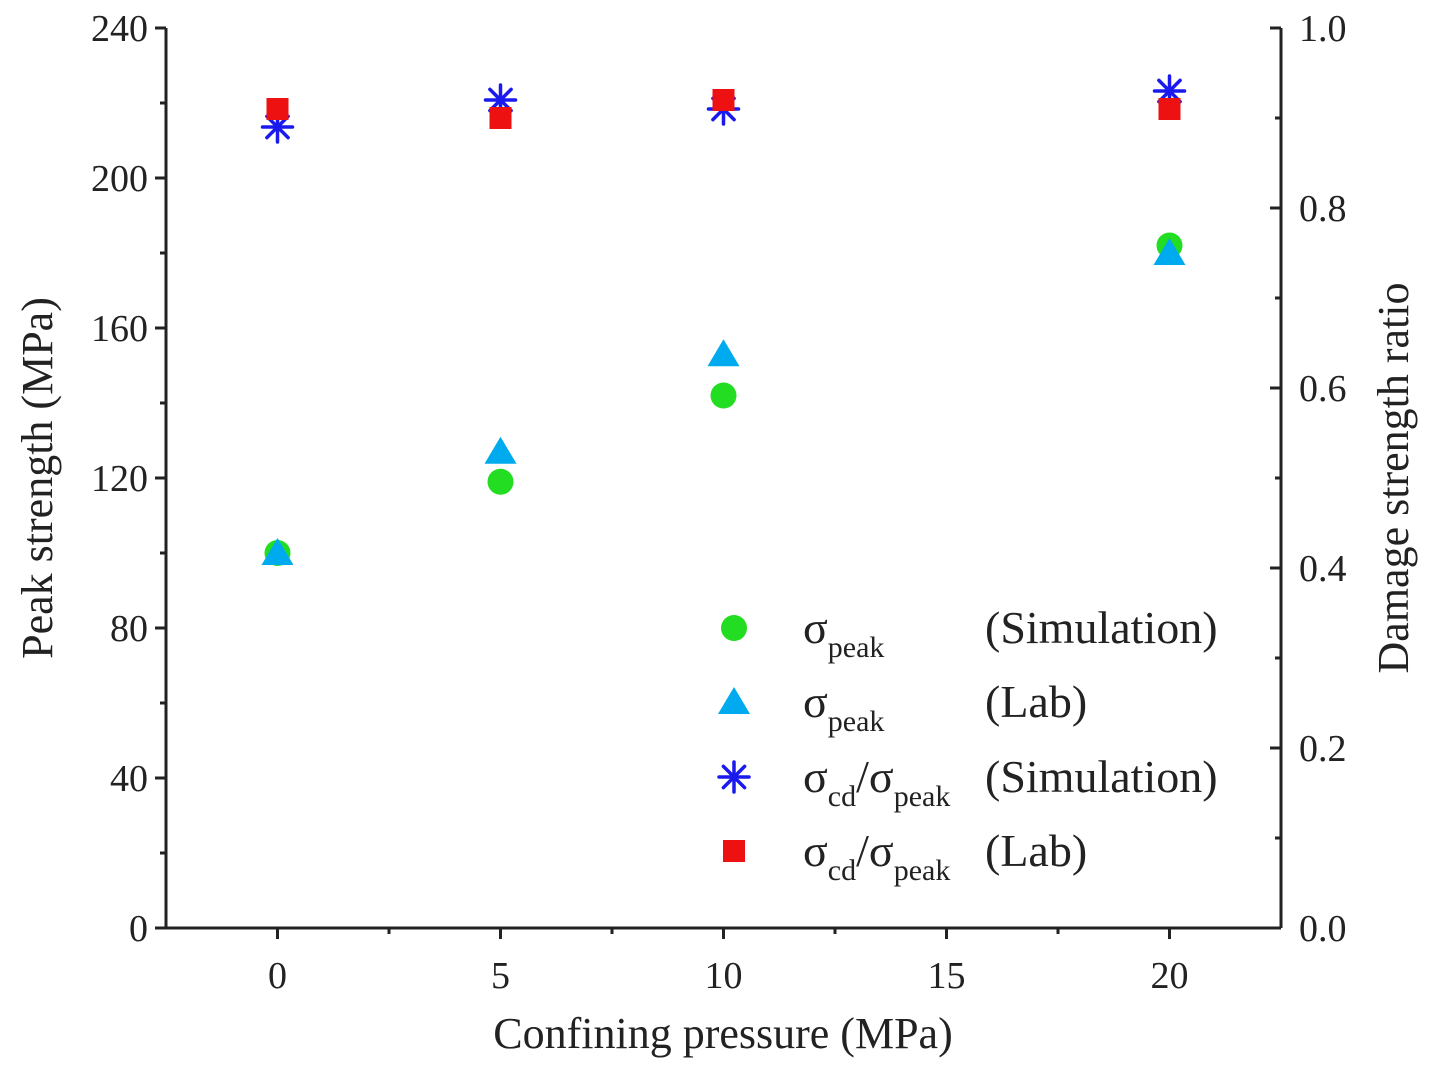  What do you see at coordinates (1323, 29) in the screenshot?
I see `y2-tick-label: 1.0` at bounding box center [1323, 29].